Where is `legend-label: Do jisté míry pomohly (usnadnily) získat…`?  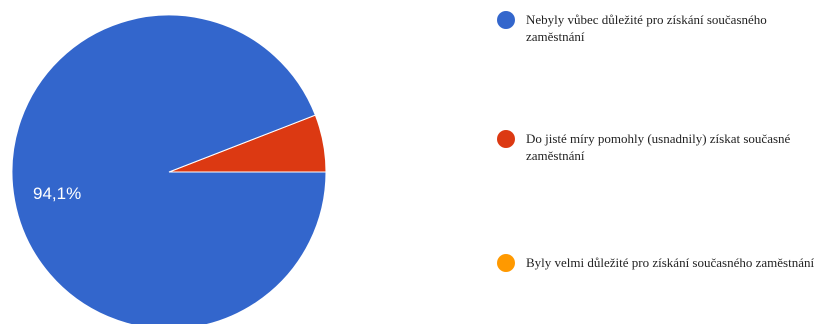 legend-label: Do jisté míry pomohly (usnadnily) získat… is located at coordinates (658, 147).